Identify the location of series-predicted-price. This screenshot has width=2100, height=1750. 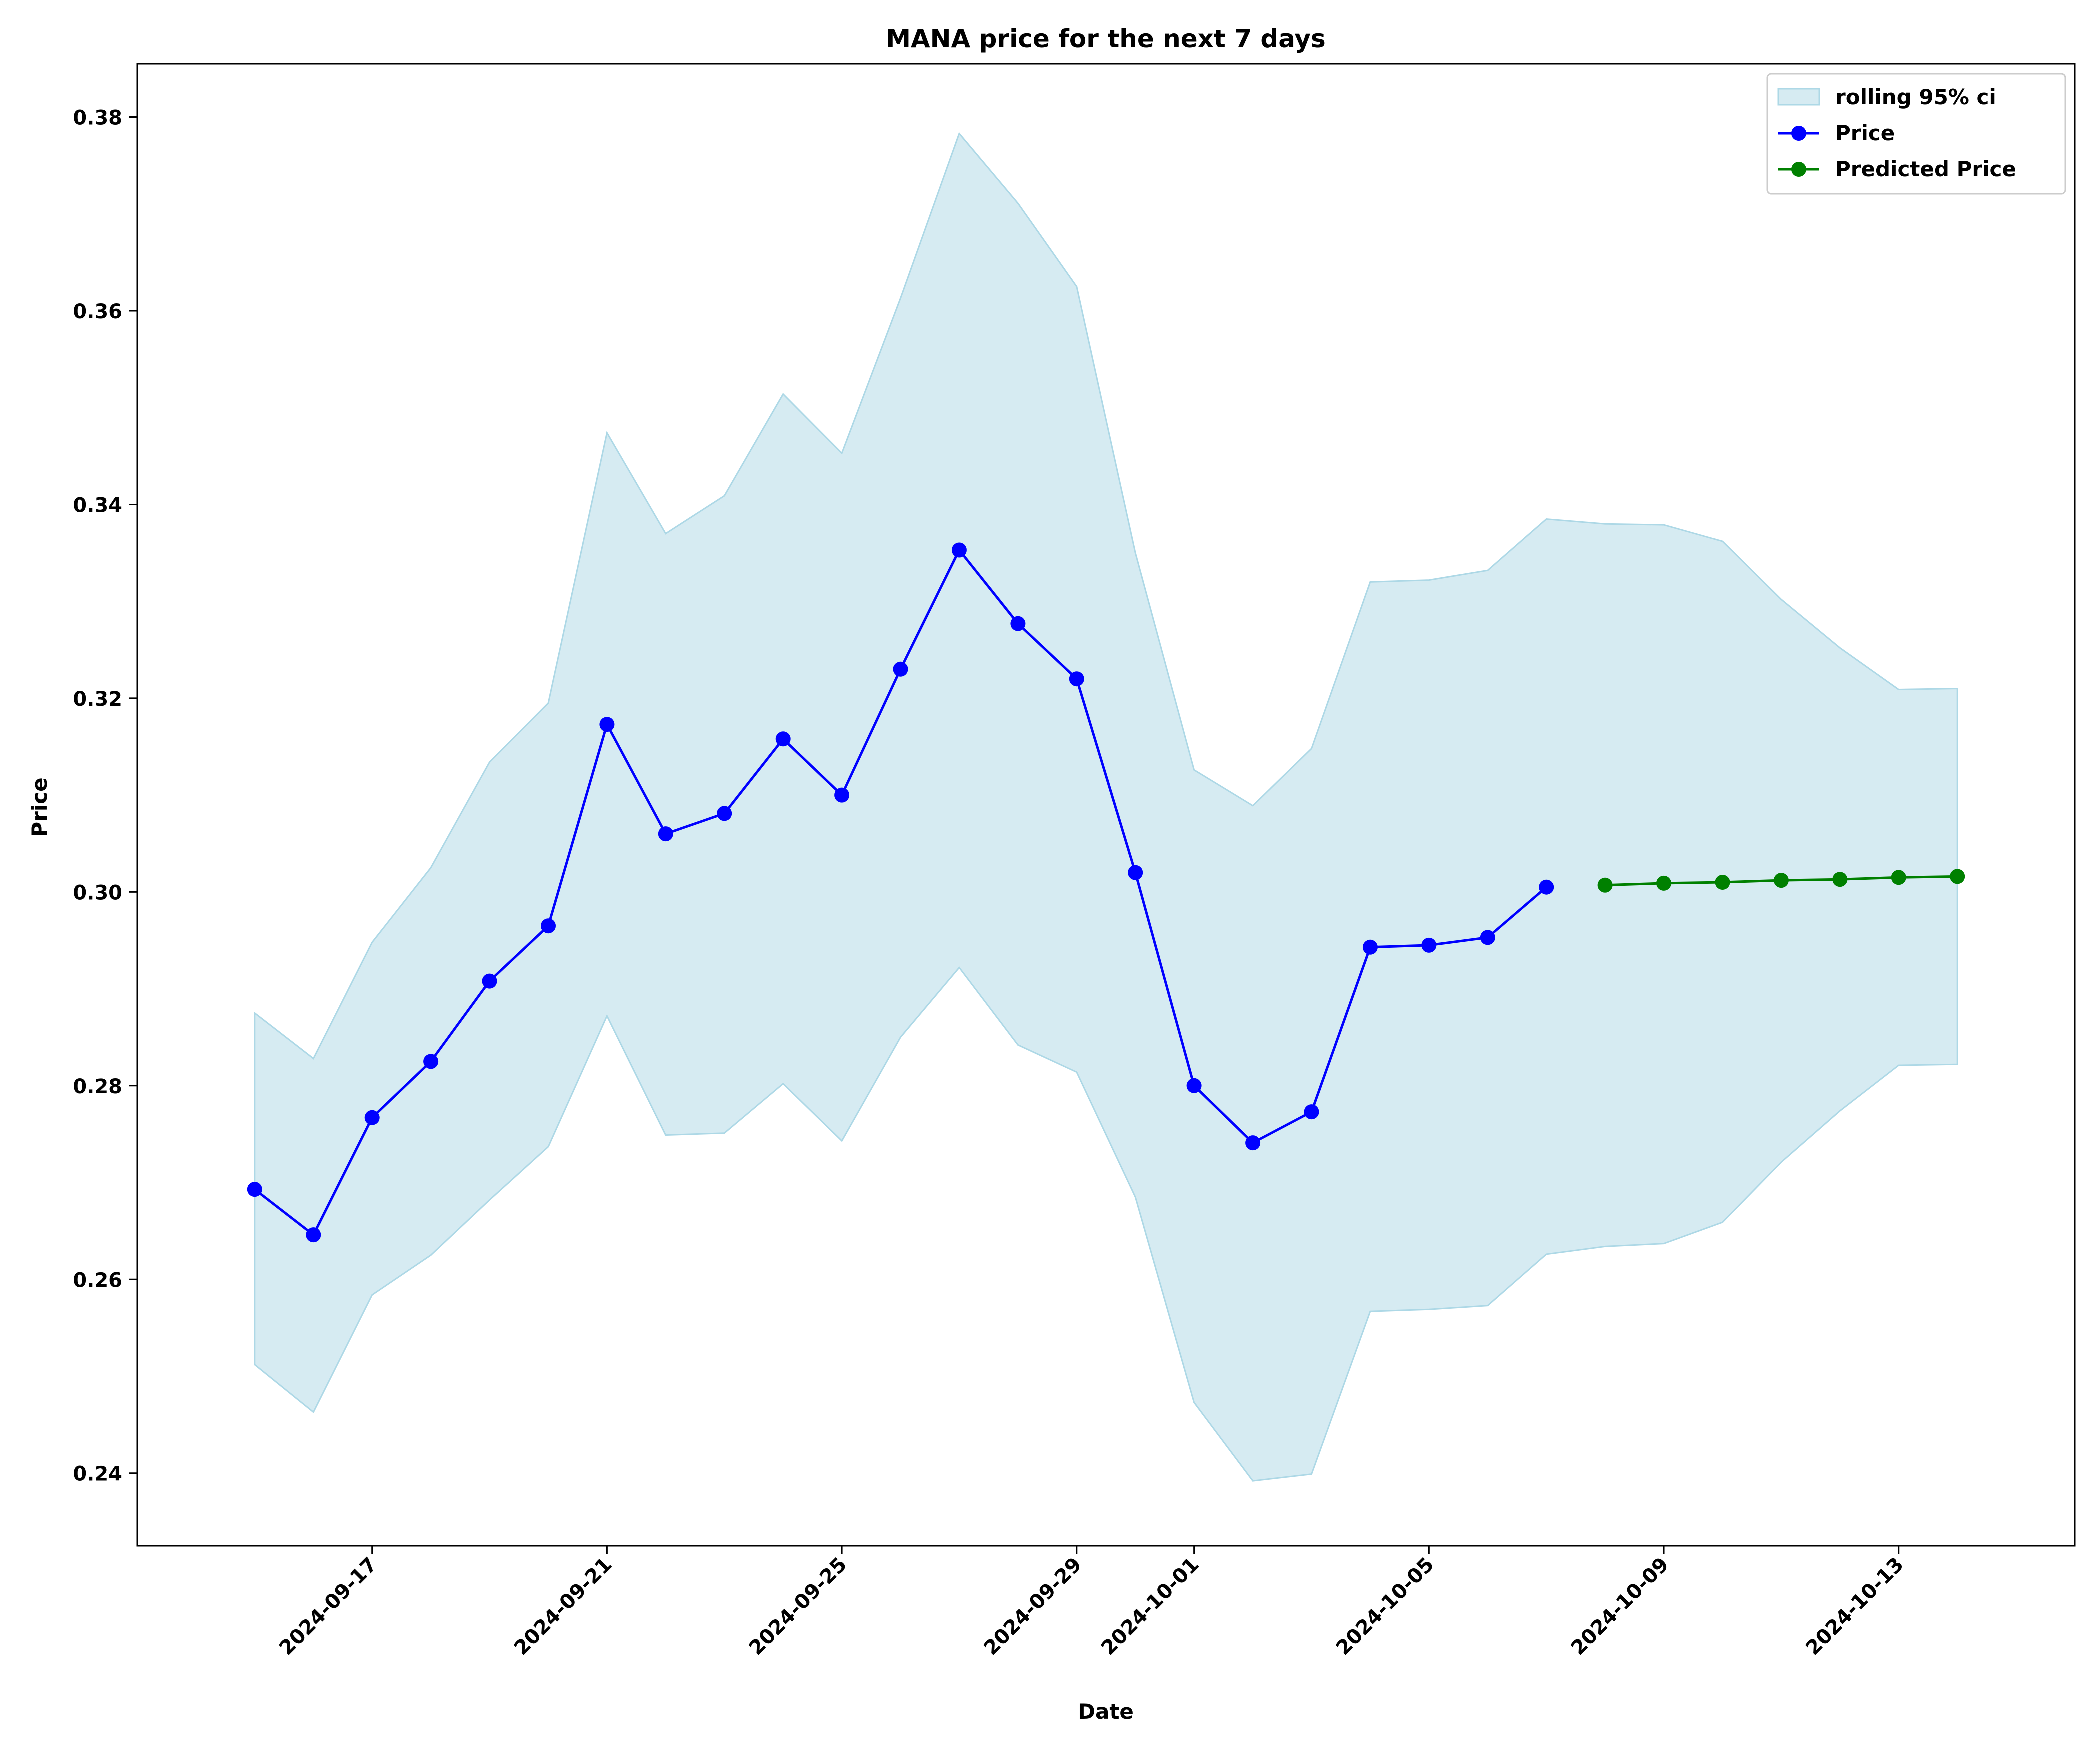
(1782, 881).